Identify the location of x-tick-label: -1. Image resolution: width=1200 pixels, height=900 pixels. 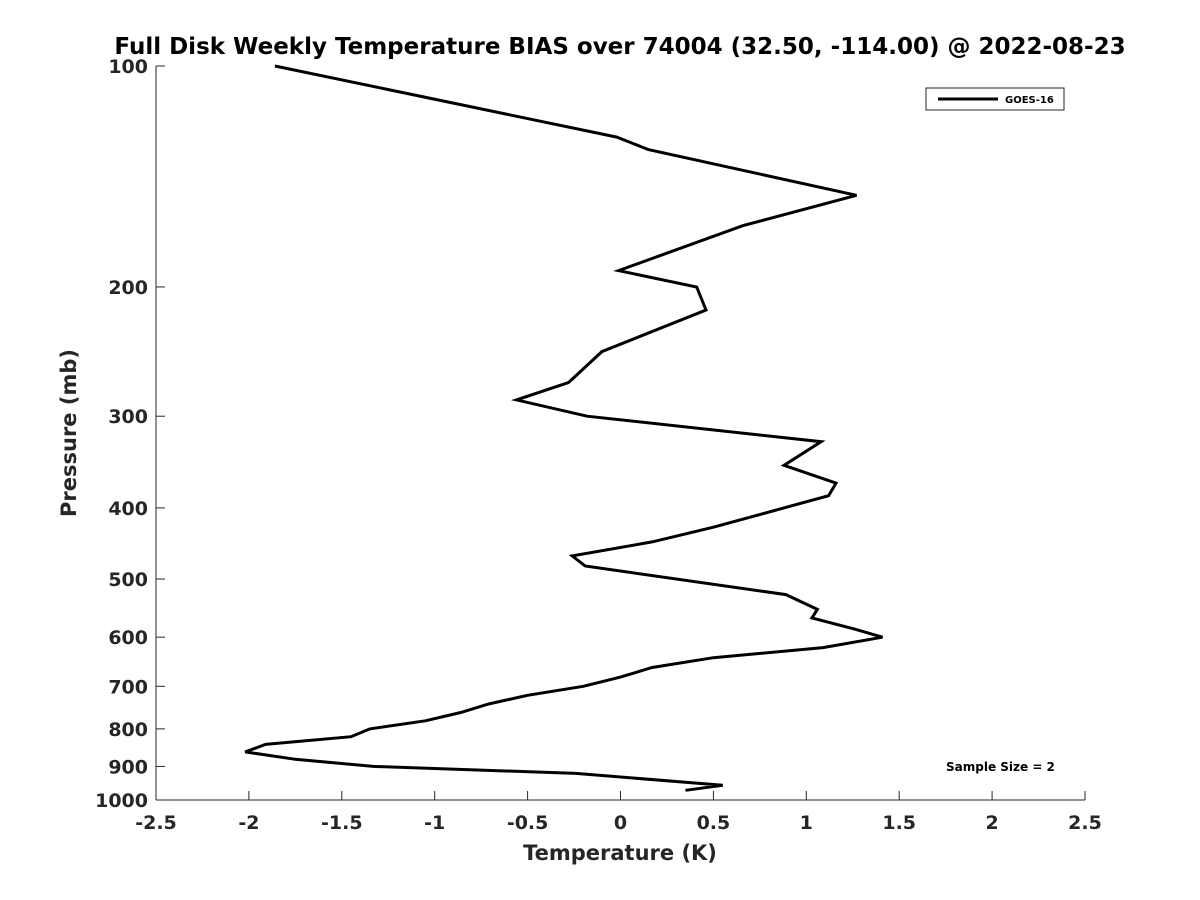
(434, 823).